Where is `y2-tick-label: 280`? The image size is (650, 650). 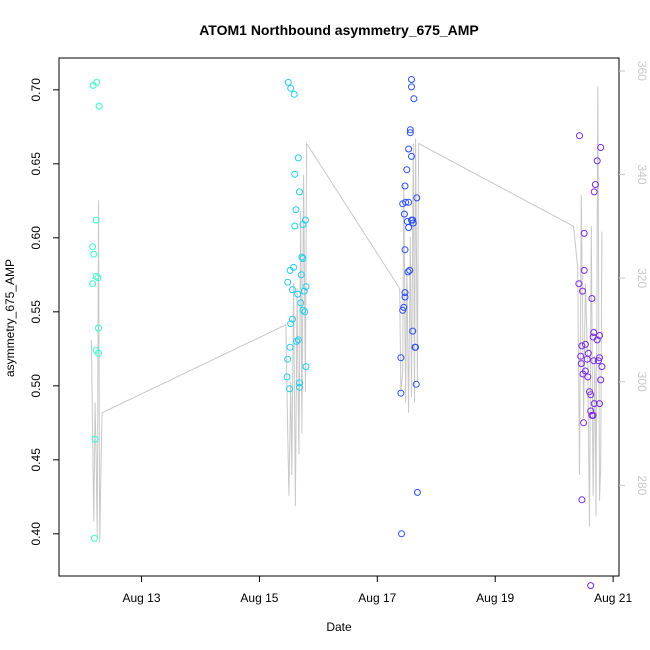 y2-tick-label: 280 is located at coordinates (642, 485).